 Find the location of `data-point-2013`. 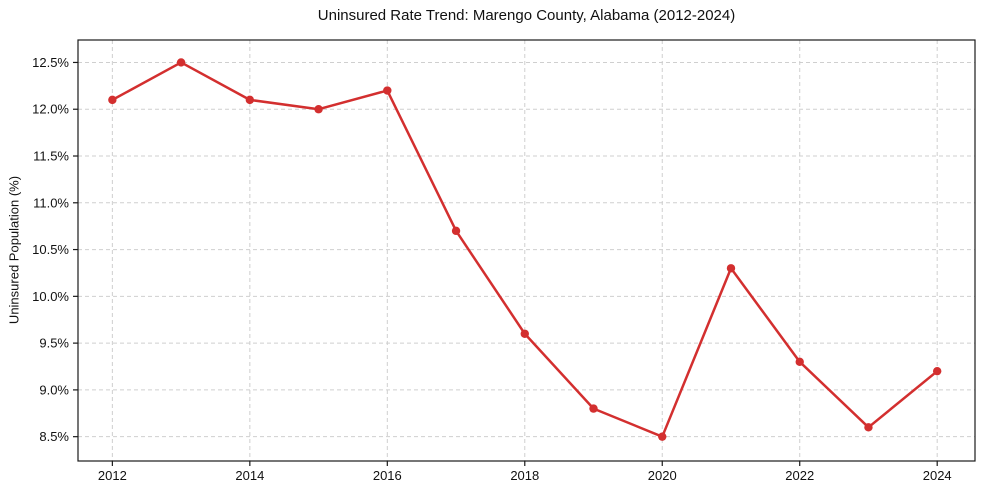

data-point-2013 is located at coordinates (181, 62).